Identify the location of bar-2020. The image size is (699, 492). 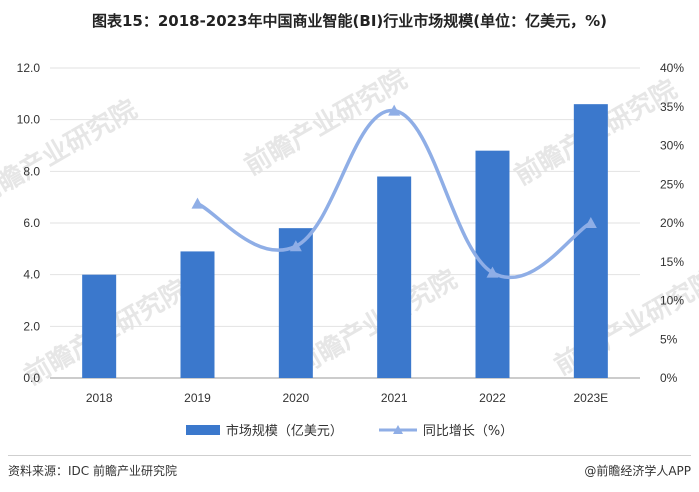
(295, 303).